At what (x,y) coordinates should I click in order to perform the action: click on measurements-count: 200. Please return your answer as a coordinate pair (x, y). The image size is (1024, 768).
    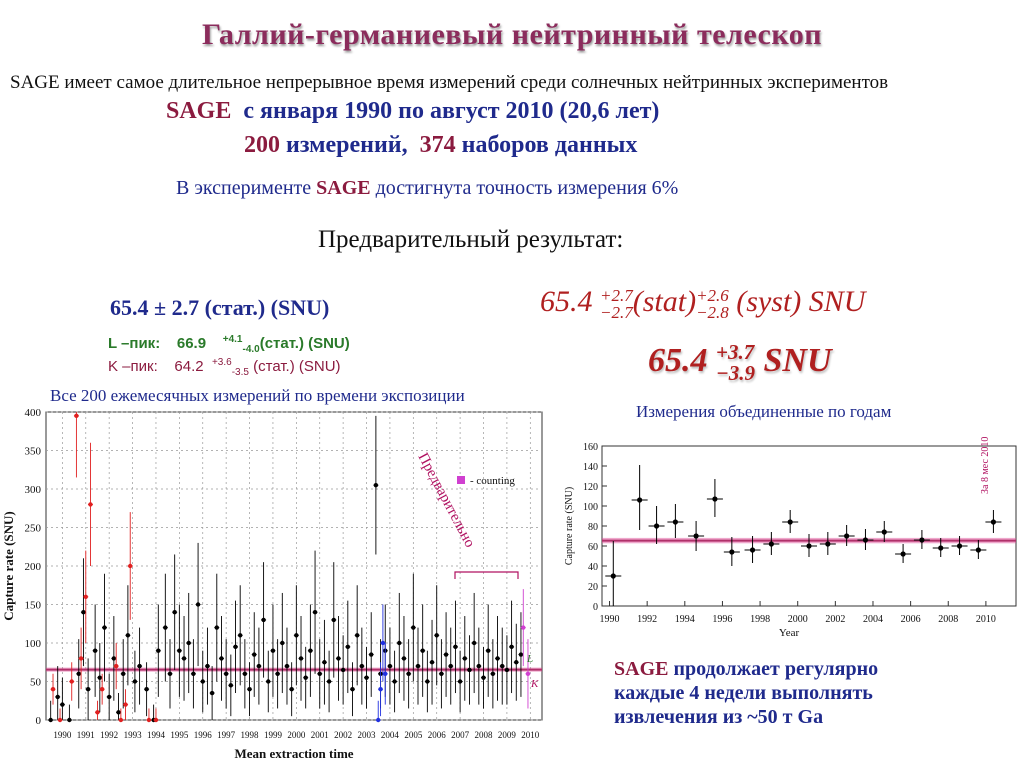
    Looking at the image, I should click on (262, 145).